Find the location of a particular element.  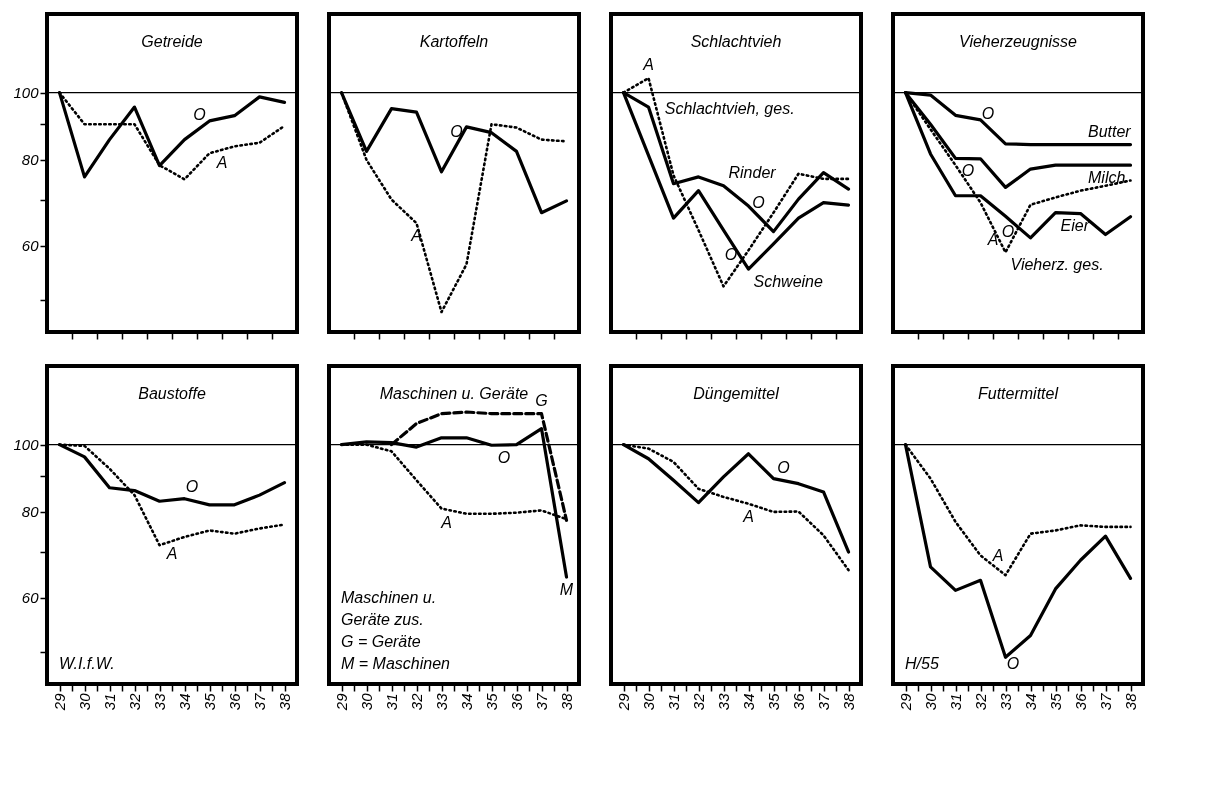

annotation: G = Geräte is located at coordinates (381, 641).